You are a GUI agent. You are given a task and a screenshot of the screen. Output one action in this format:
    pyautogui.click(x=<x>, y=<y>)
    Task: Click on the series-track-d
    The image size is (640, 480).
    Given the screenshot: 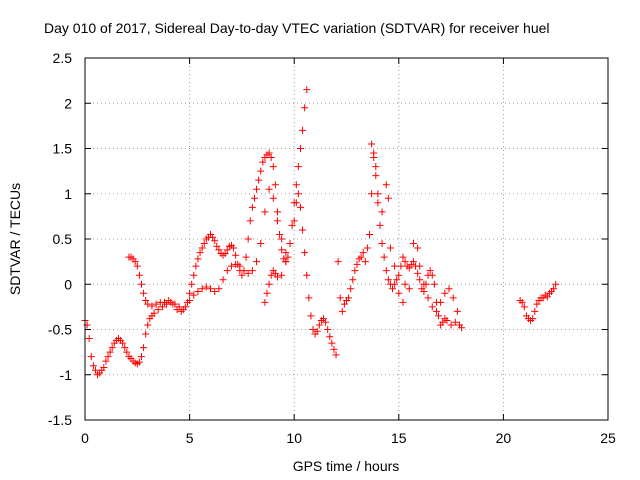 What is the action you would take?
    pyautogui.click(x=400, y=240)
    